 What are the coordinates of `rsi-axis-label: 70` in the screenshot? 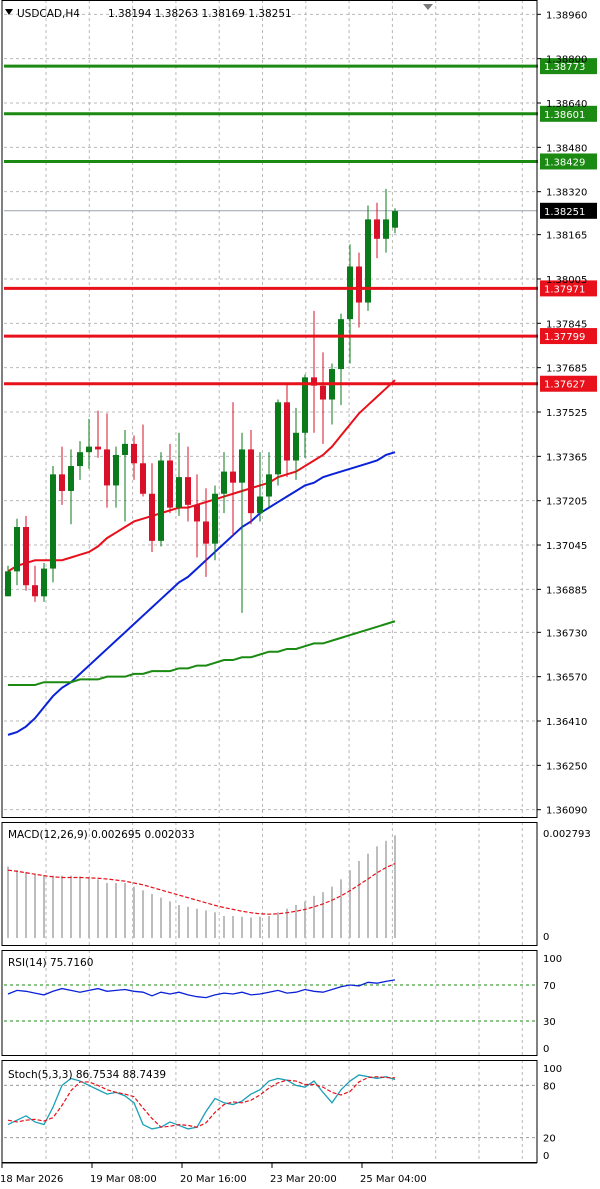 It's located at (549, 986).